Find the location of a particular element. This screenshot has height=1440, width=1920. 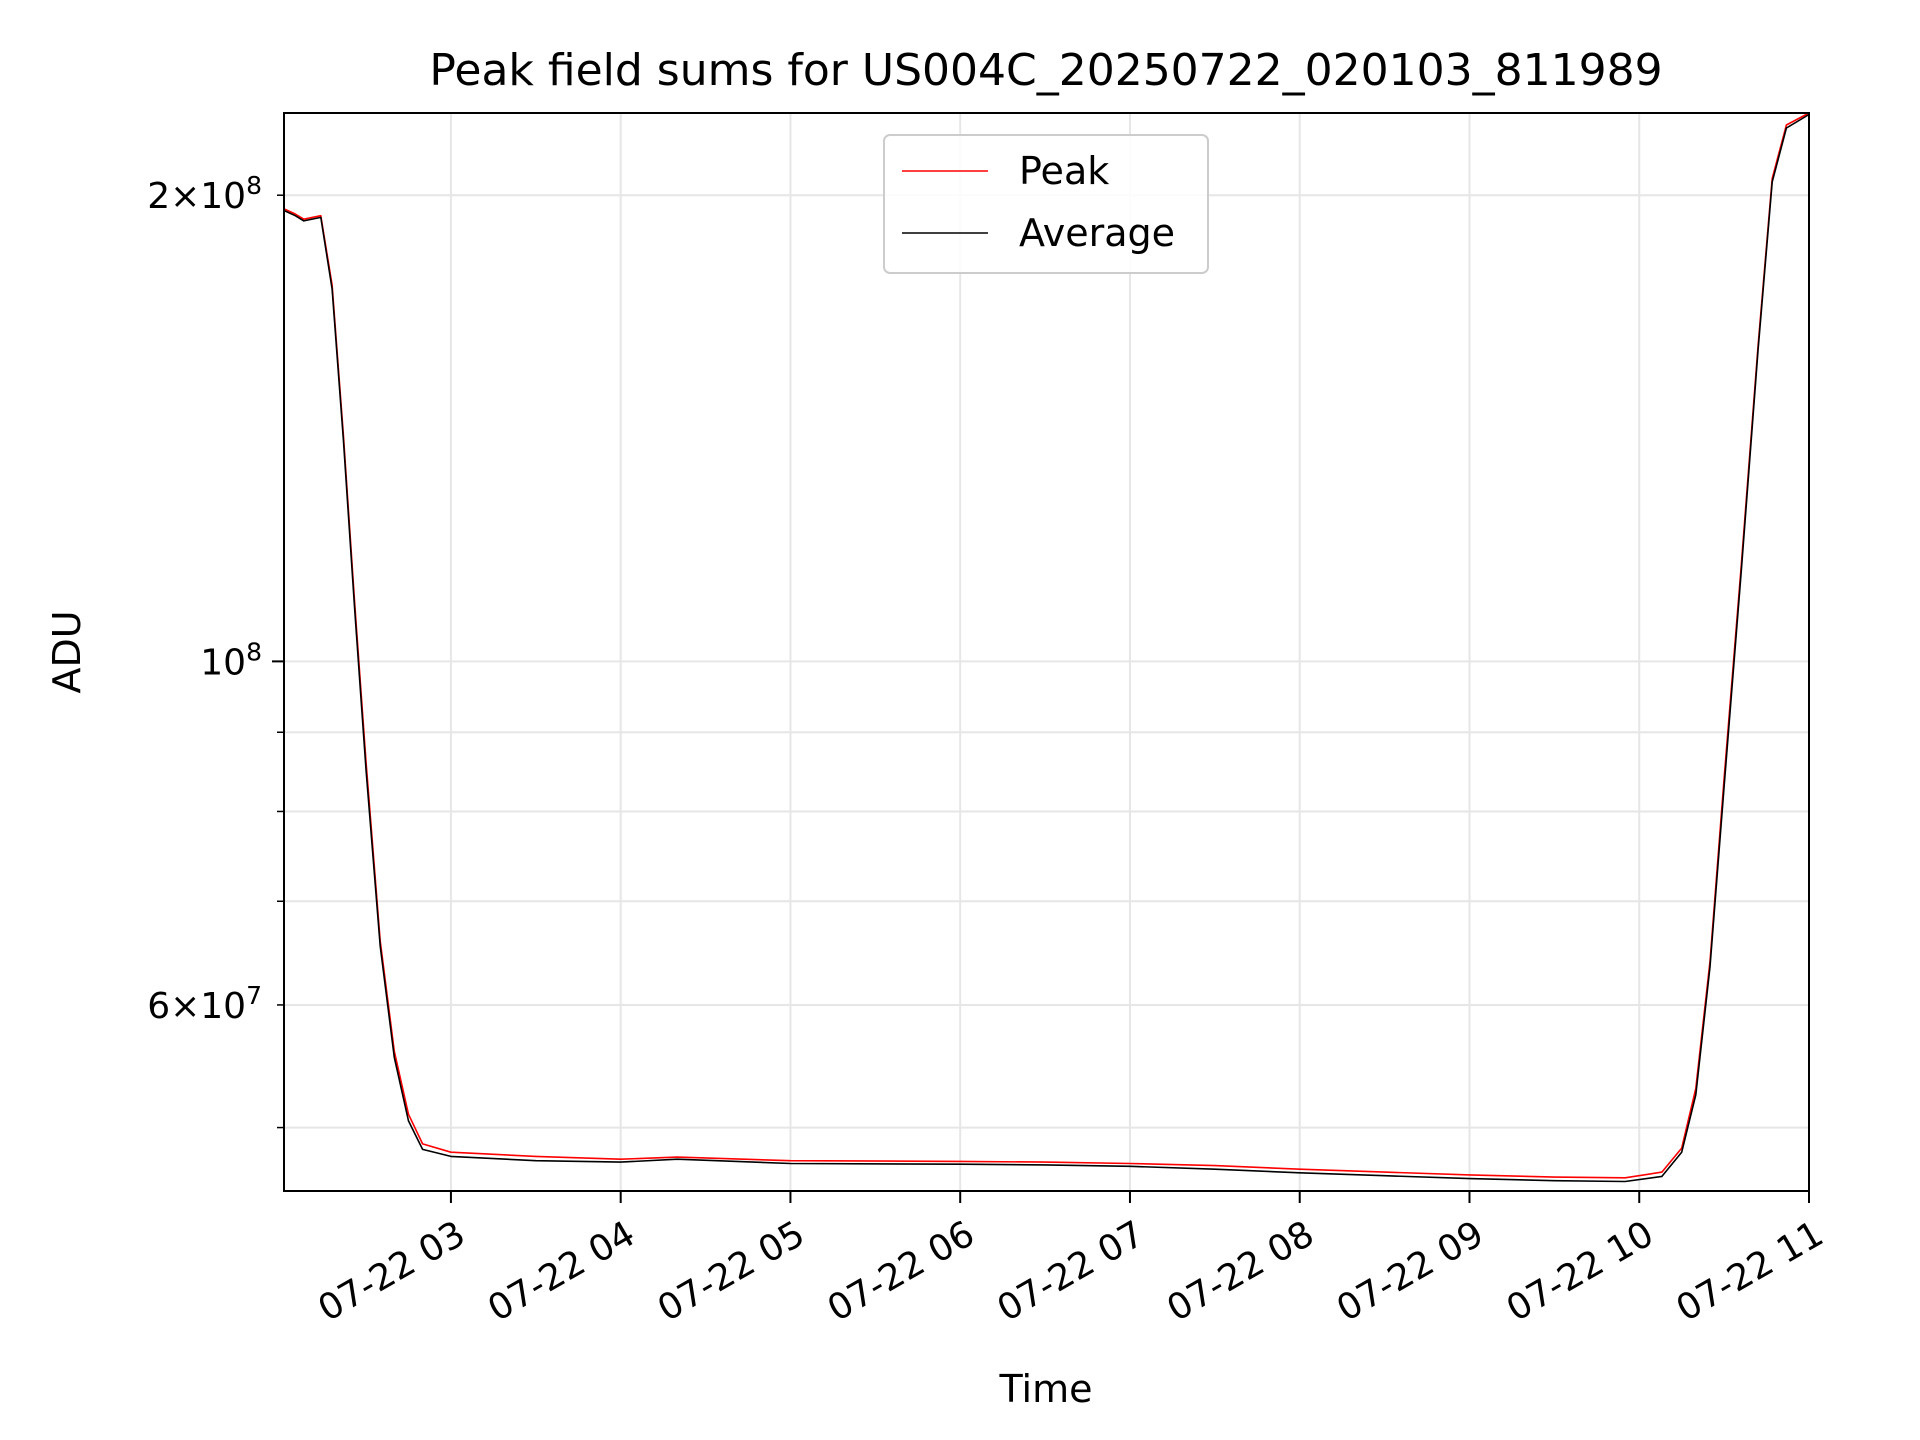

x-axis-label: Time is located at coordinates (1046, 1389).